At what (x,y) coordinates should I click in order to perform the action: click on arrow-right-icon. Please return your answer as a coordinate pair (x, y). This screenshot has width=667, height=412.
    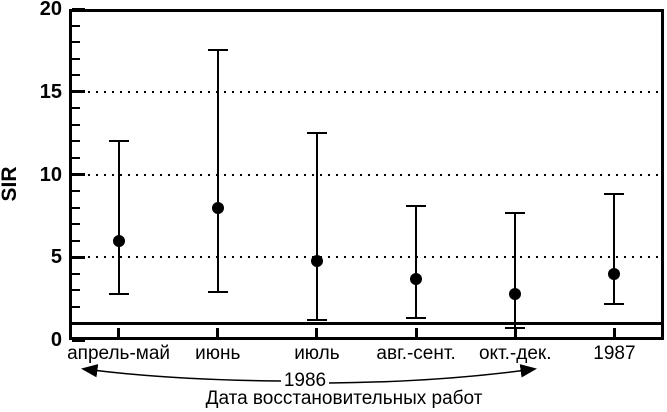
    Looking at the image, I should click on (432, 374).